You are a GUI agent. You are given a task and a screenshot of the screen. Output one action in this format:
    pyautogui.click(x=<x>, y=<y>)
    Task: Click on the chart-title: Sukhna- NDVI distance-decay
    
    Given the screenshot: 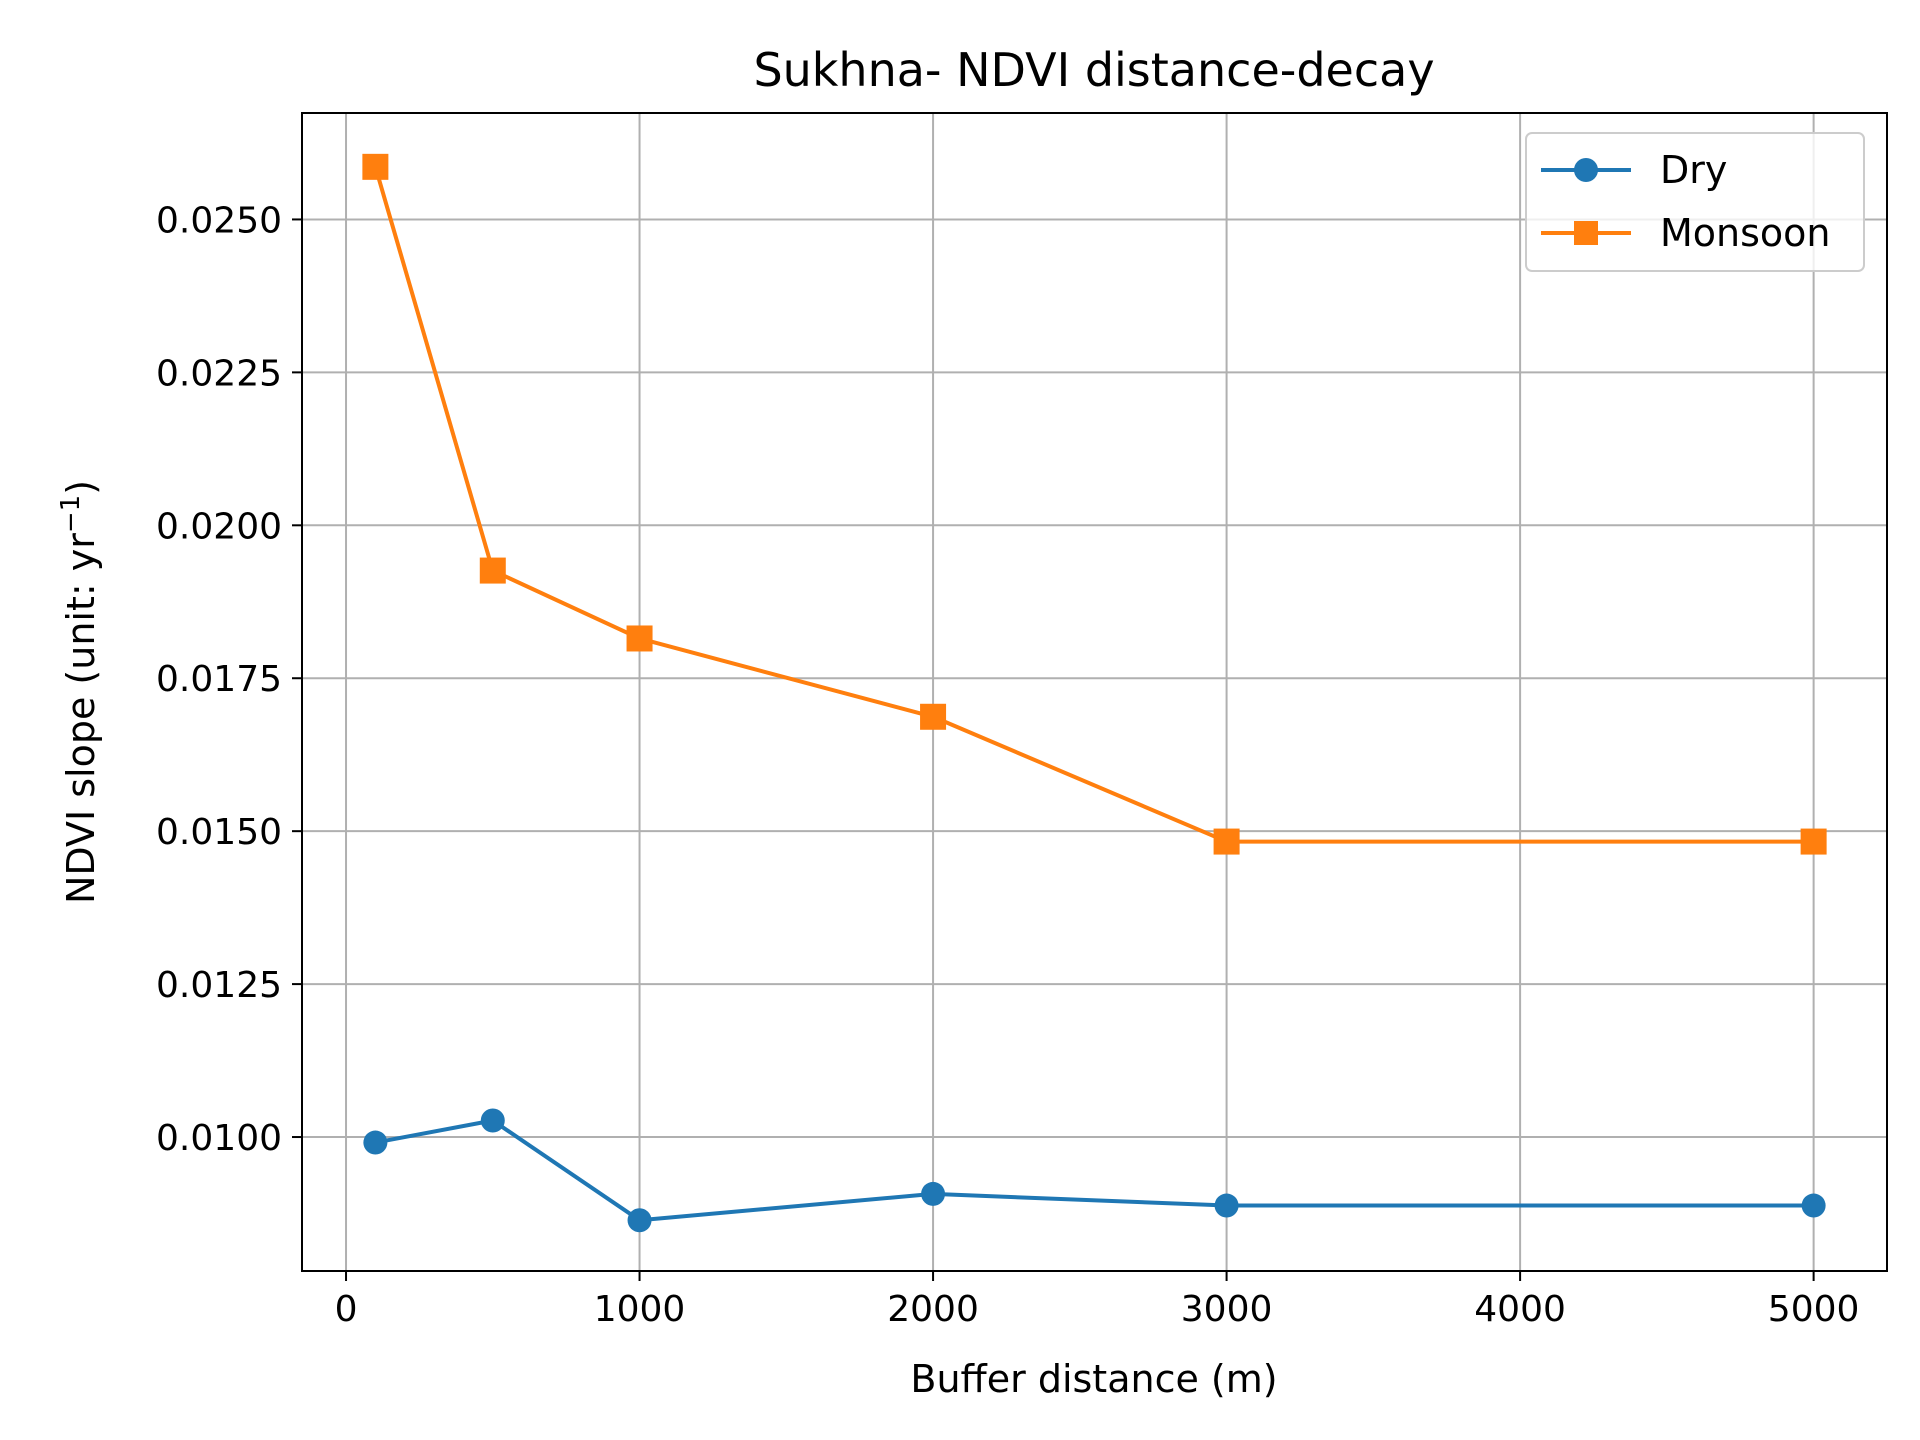 What is the action you would take?
    pyautogui.click(x=1093, y=70)
    